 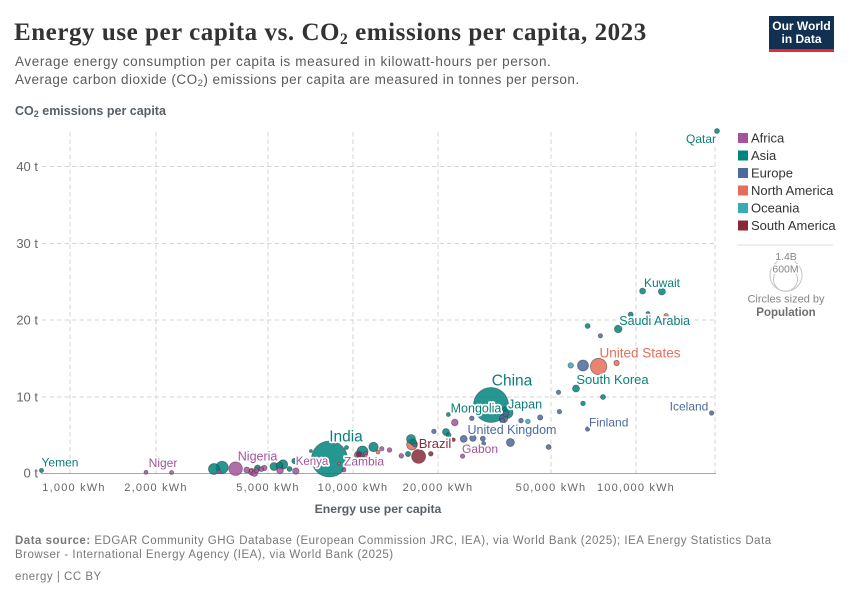 I want to click on svg-text: in Data, so click(x=801, y=39).